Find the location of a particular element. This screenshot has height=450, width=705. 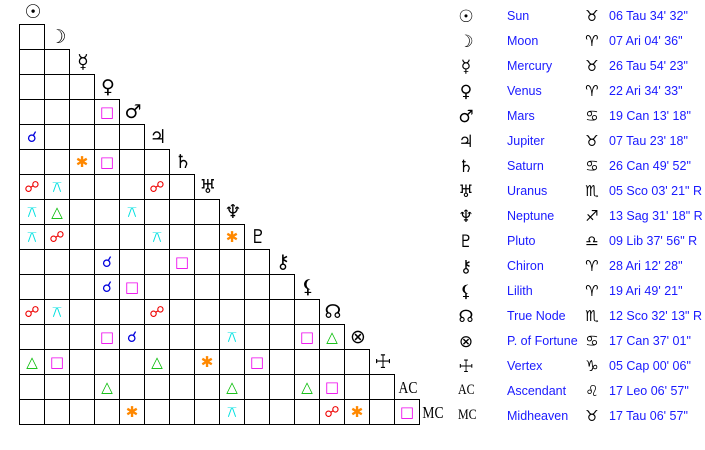

jupiter-glyph-icon: ♃ is located at coordinates (158, 136).